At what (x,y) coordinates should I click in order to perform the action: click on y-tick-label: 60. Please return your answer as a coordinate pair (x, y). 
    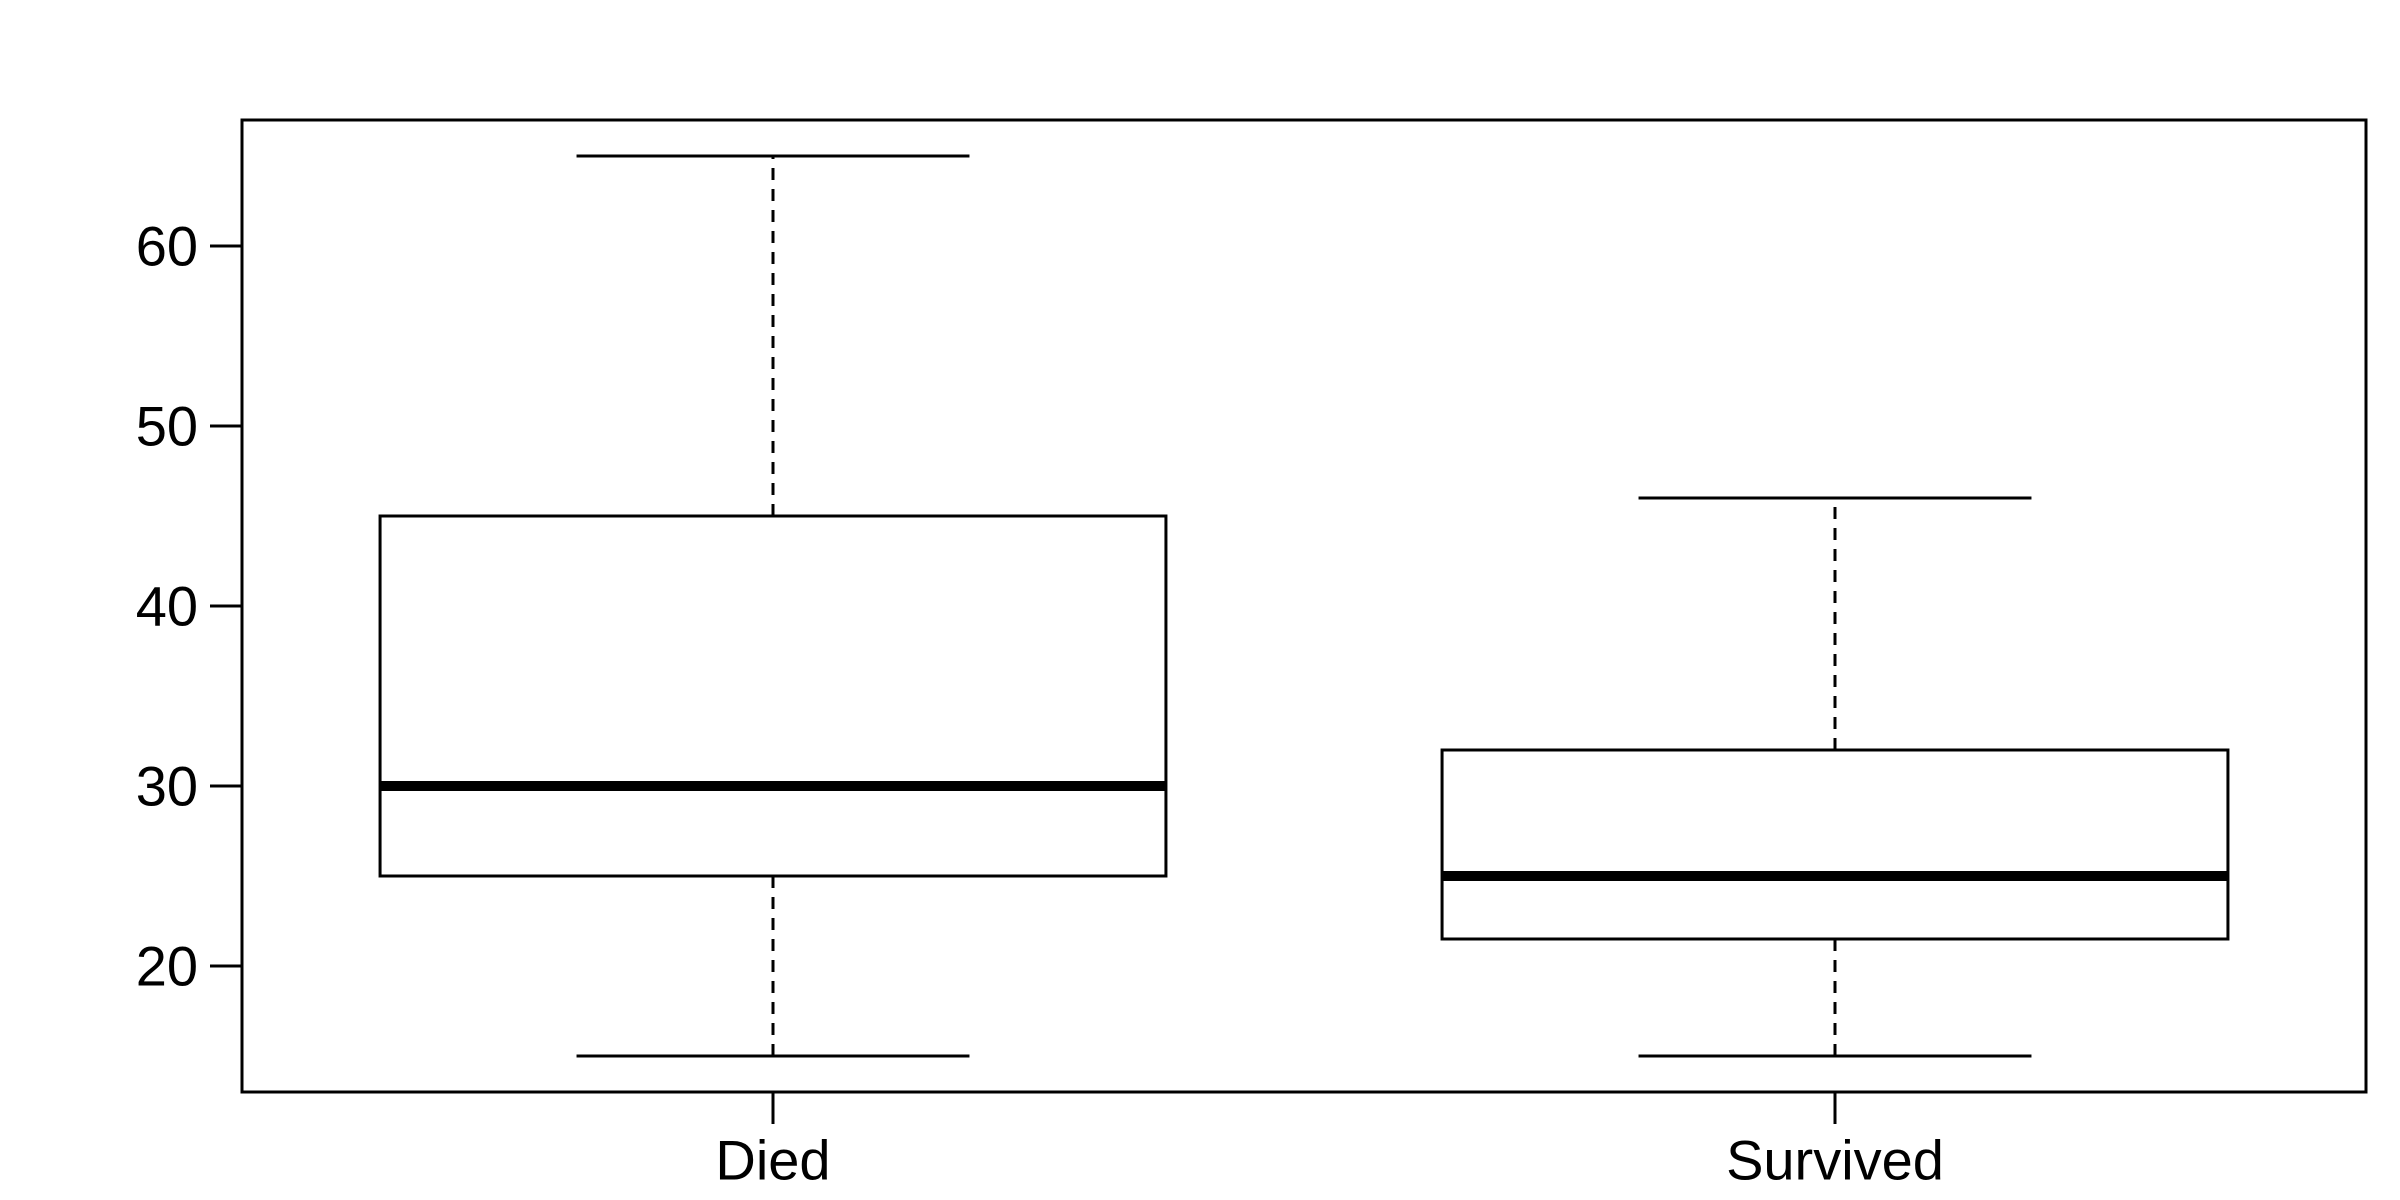
    Looking at the image, I should click on (167, 246).